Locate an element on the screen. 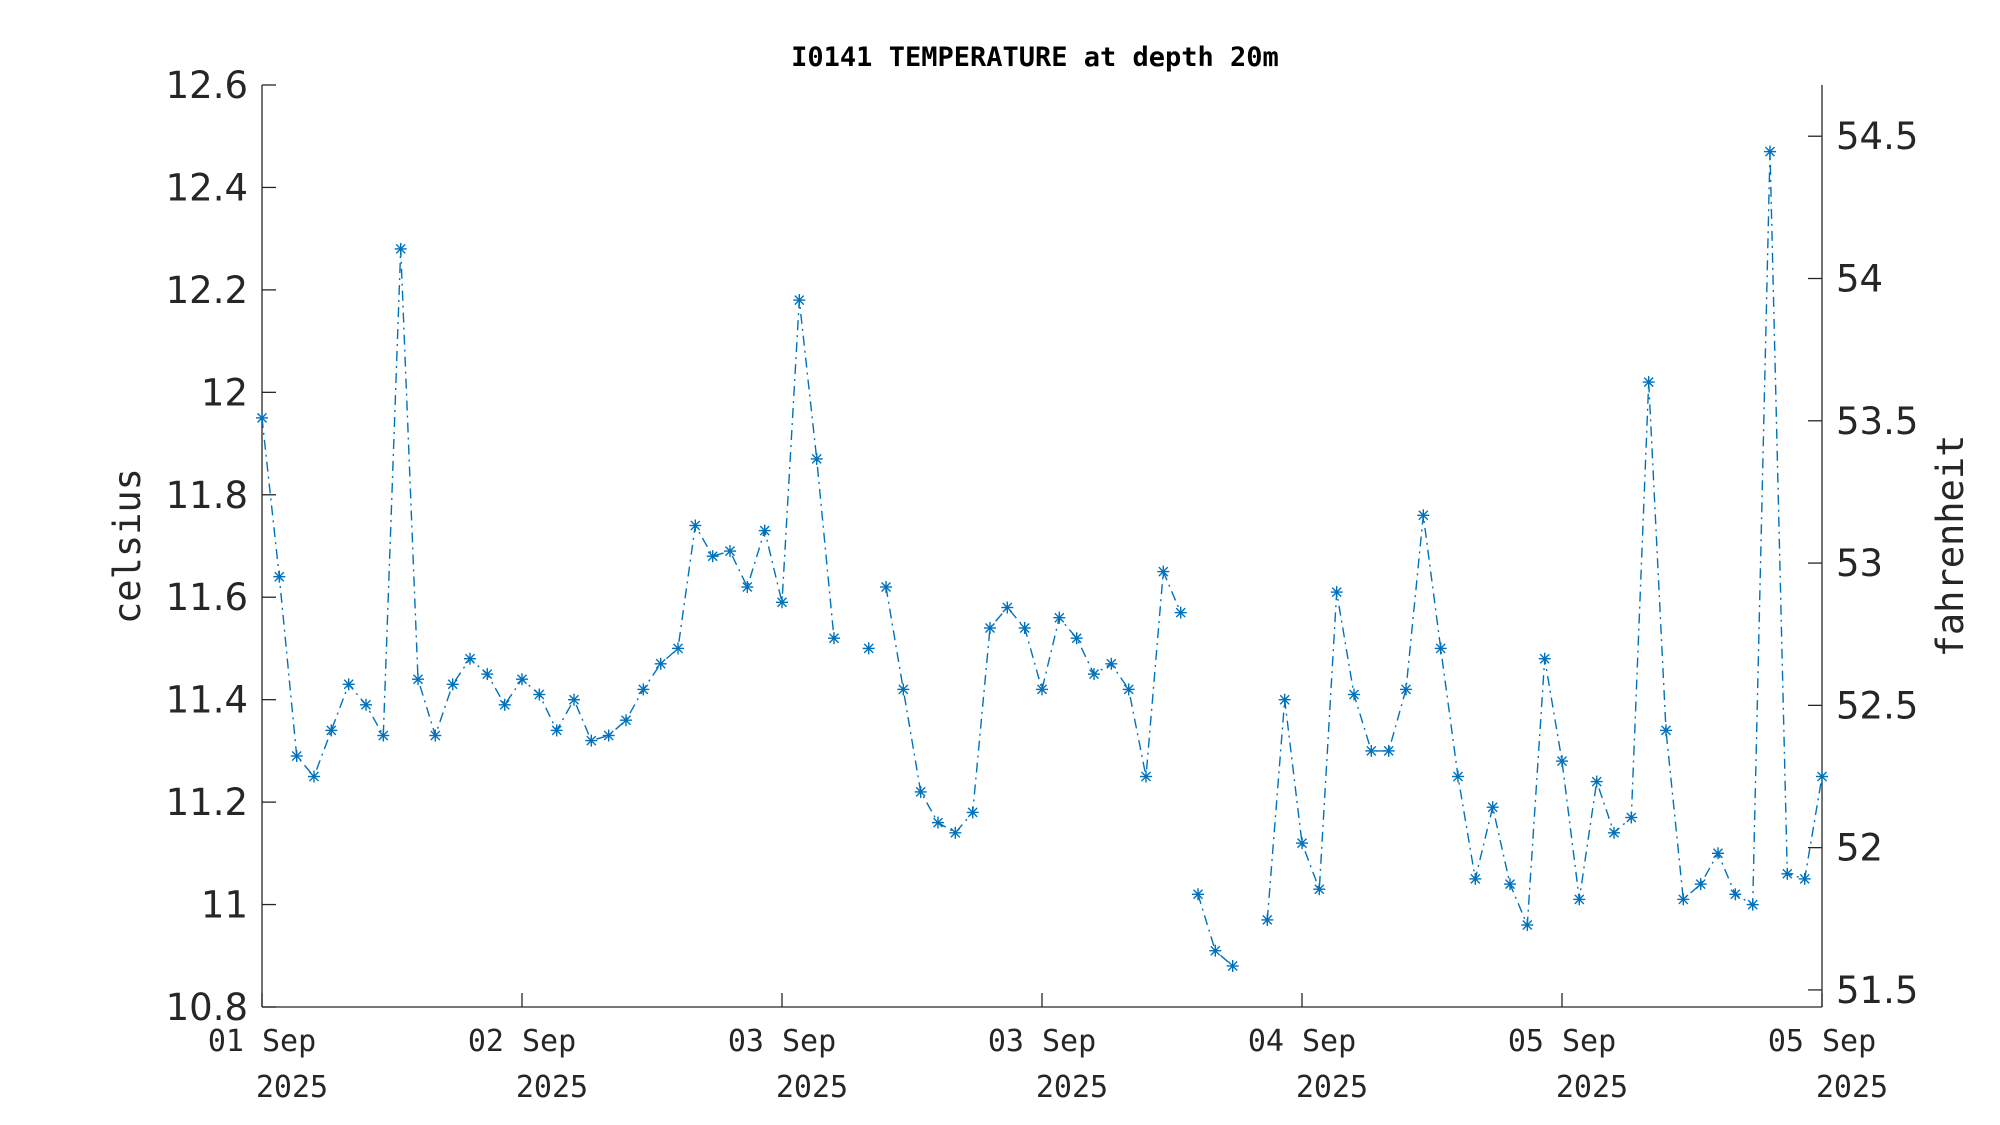 The width and height of the screenshot is (2000, 1125). y-axis-label-right: fahrenheit is located at coordinates (1950, 546).